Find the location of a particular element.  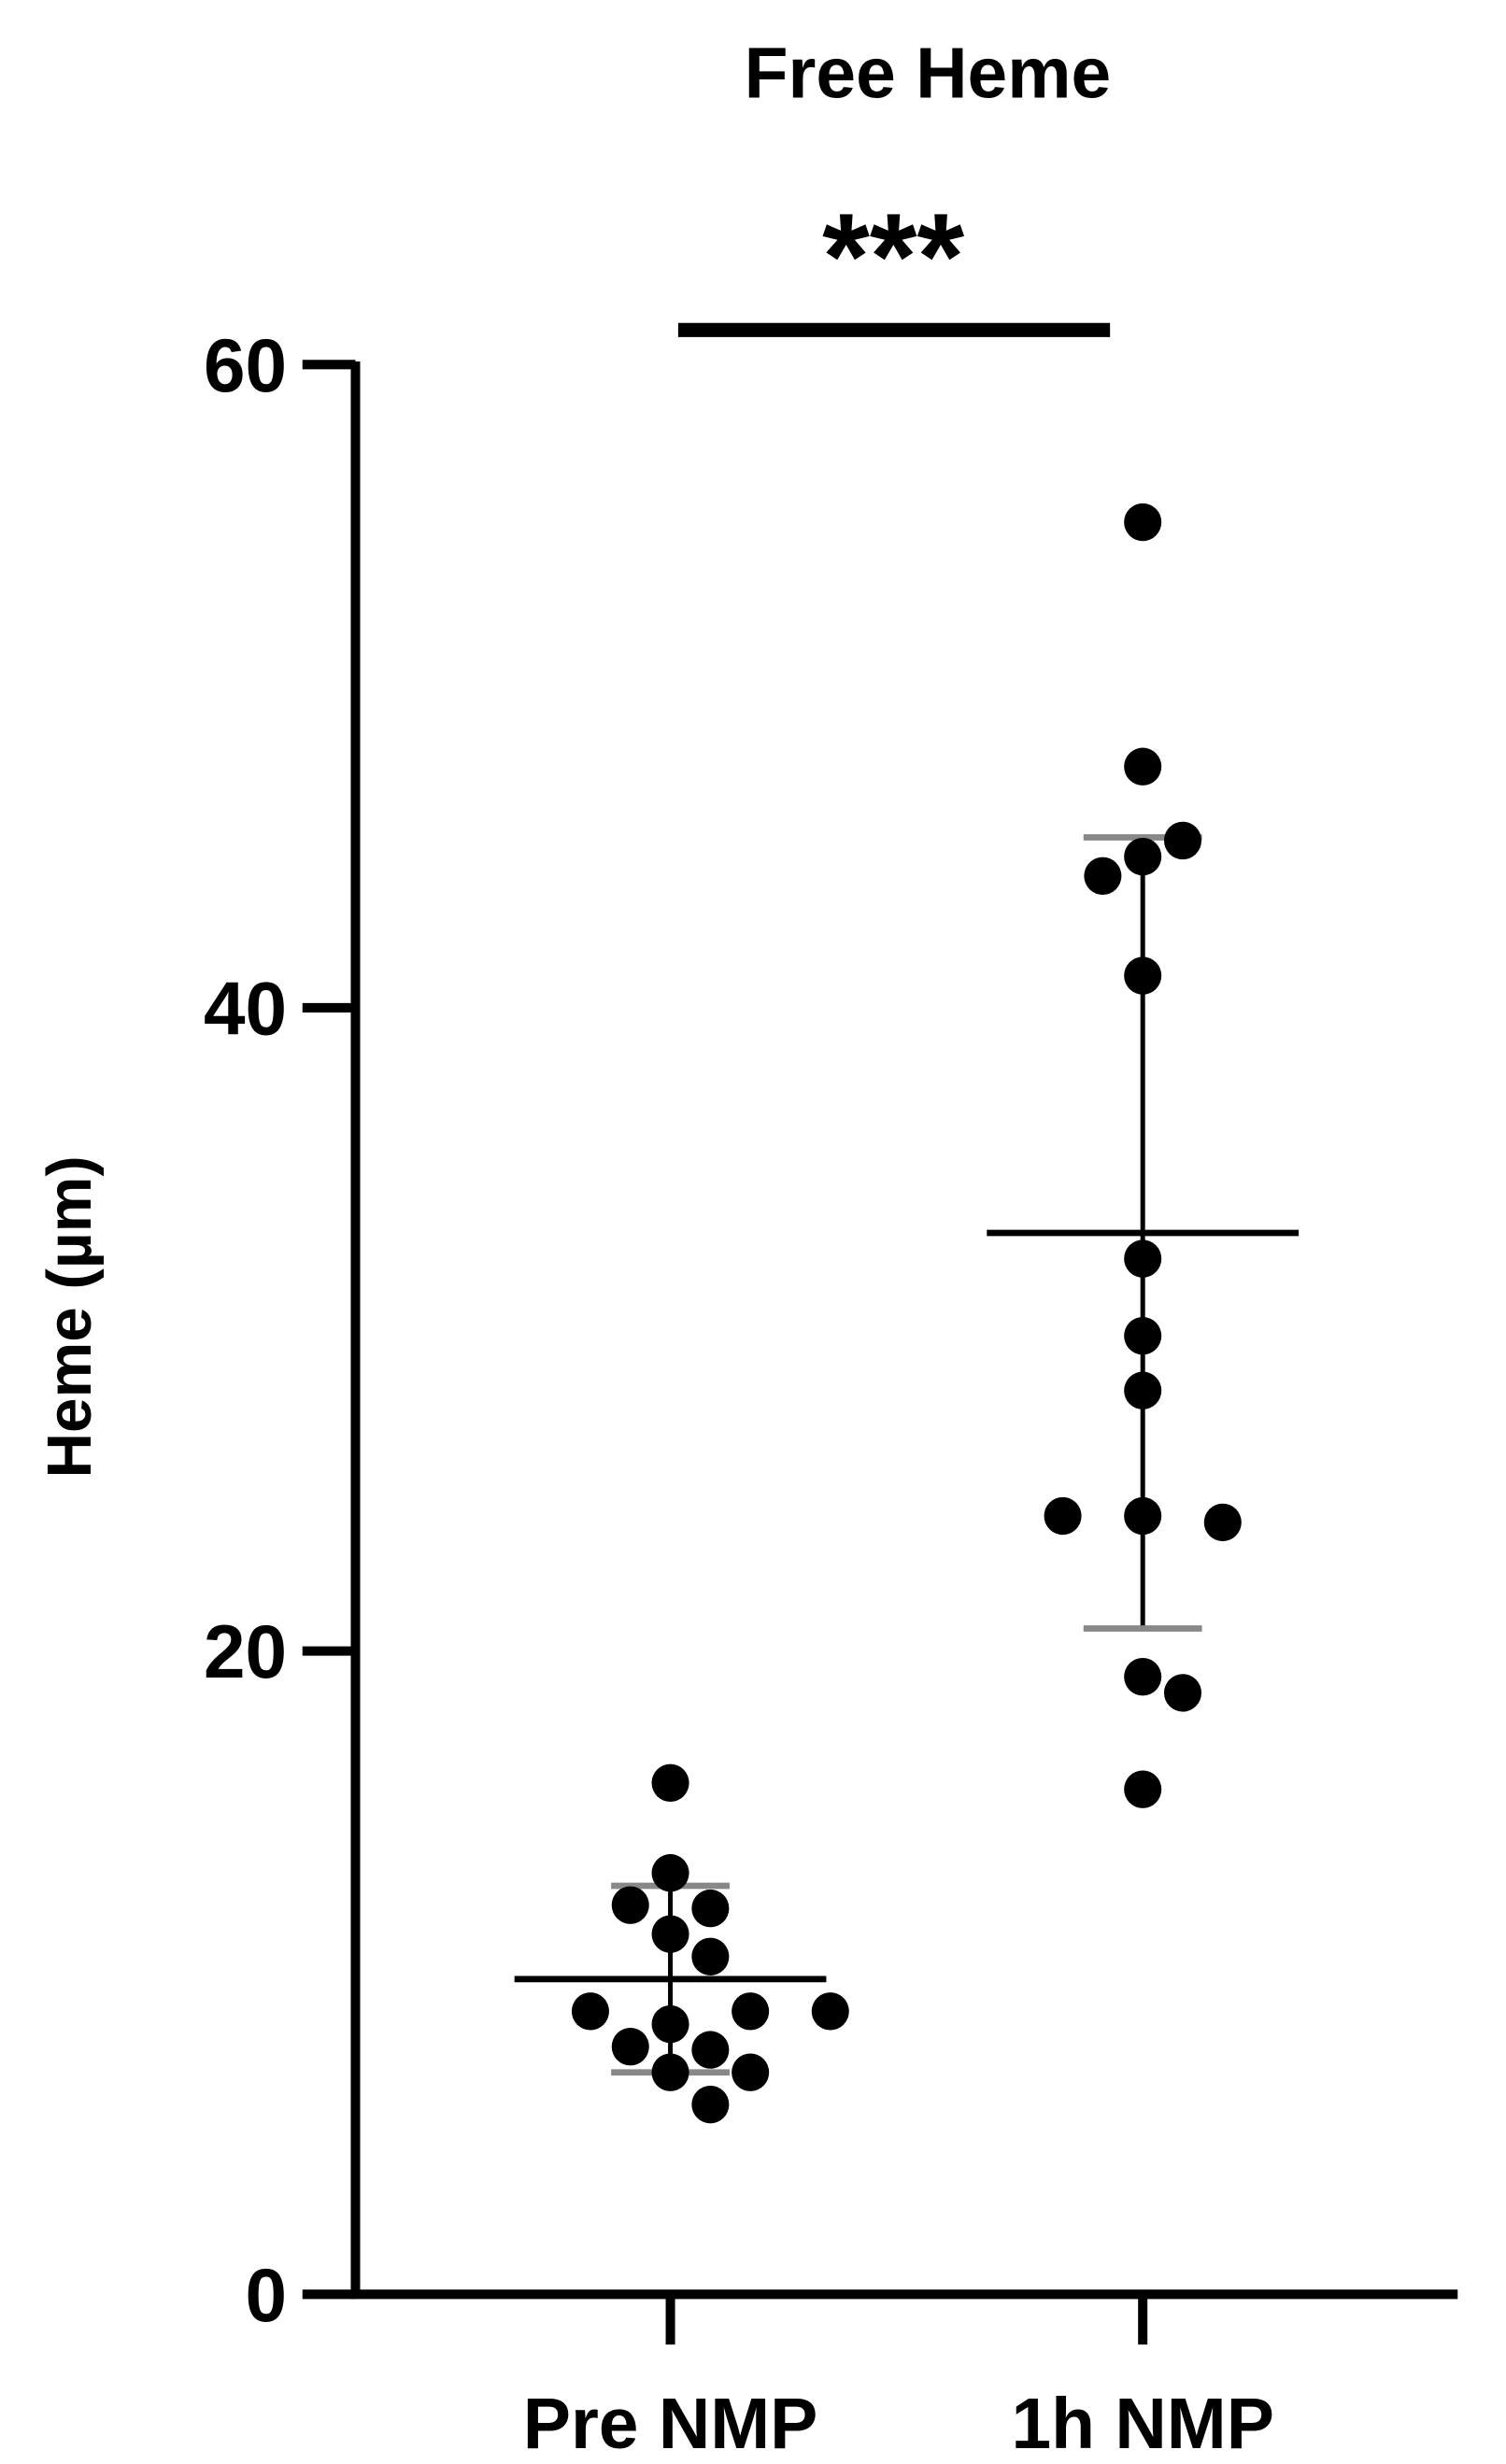

chart-title: Free Heme is located at coordinates (928, 73).